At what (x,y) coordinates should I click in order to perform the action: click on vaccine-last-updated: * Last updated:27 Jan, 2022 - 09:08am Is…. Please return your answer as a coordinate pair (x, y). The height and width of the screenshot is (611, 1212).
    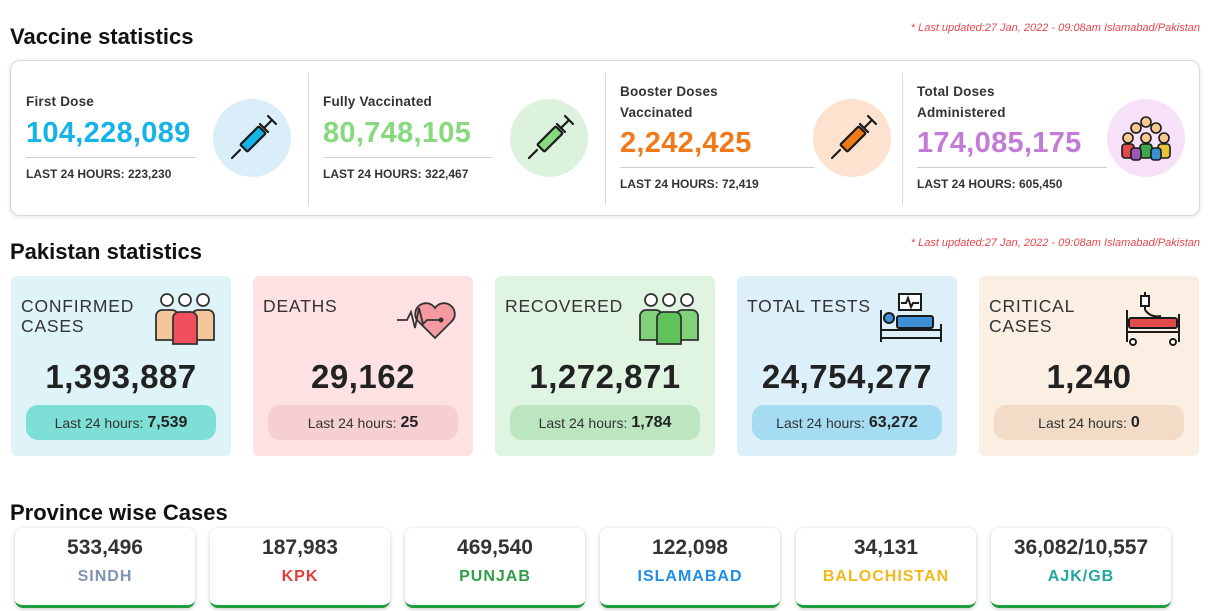
    Looking at the image, I should click on (1055, 28).